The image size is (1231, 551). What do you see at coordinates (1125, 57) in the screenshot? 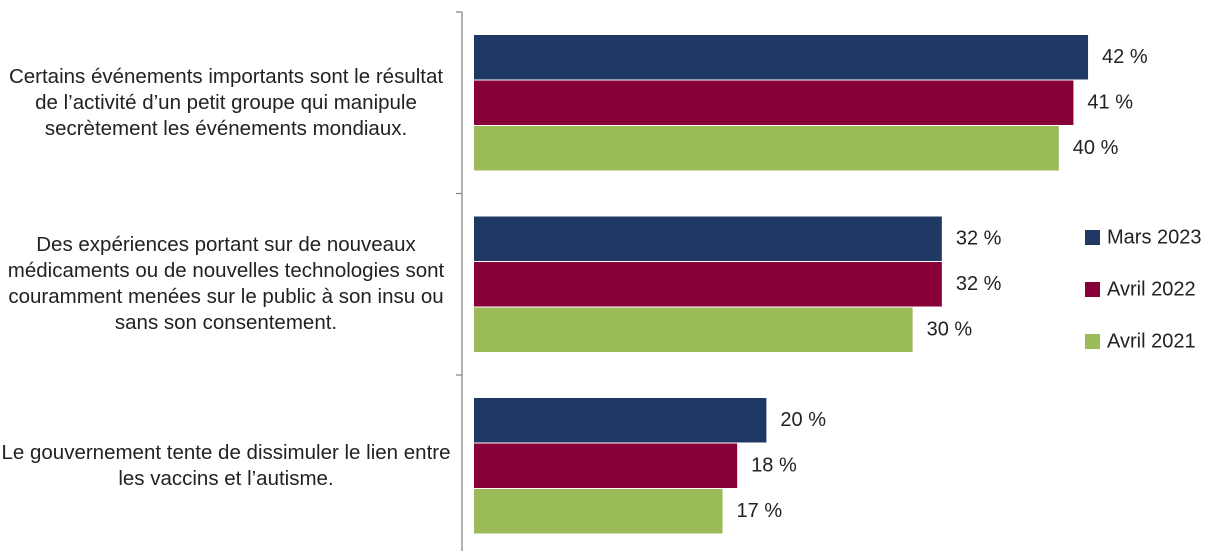
I see `value-label: 42 %` at bounding box center [1125, 57].